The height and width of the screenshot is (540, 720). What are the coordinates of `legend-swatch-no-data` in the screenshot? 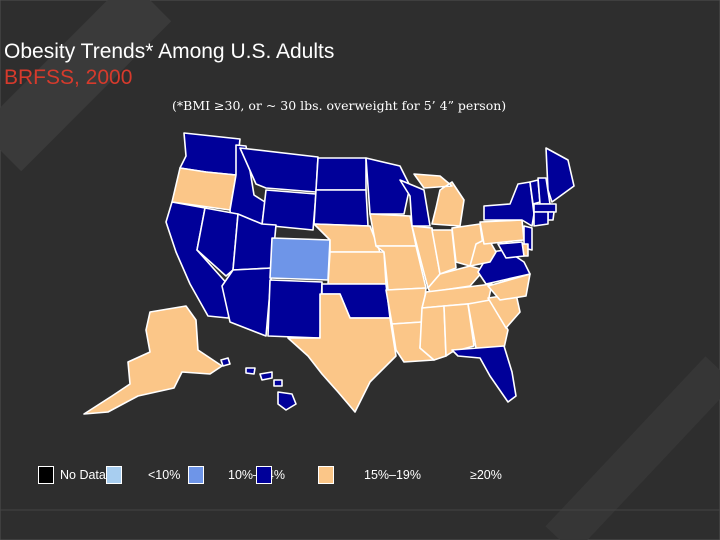 It's located at (46, 475).